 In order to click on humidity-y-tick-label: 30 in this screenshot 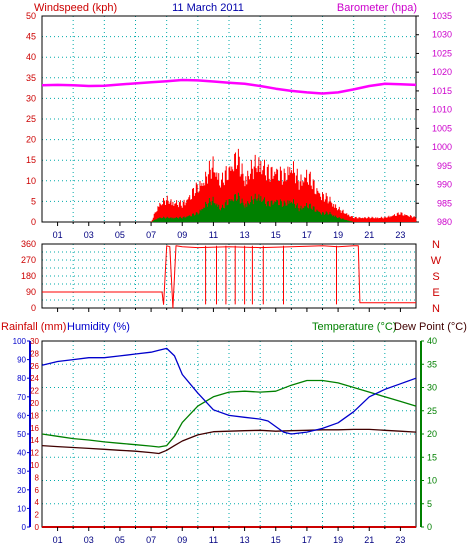, I will do `click(21, 471)`.